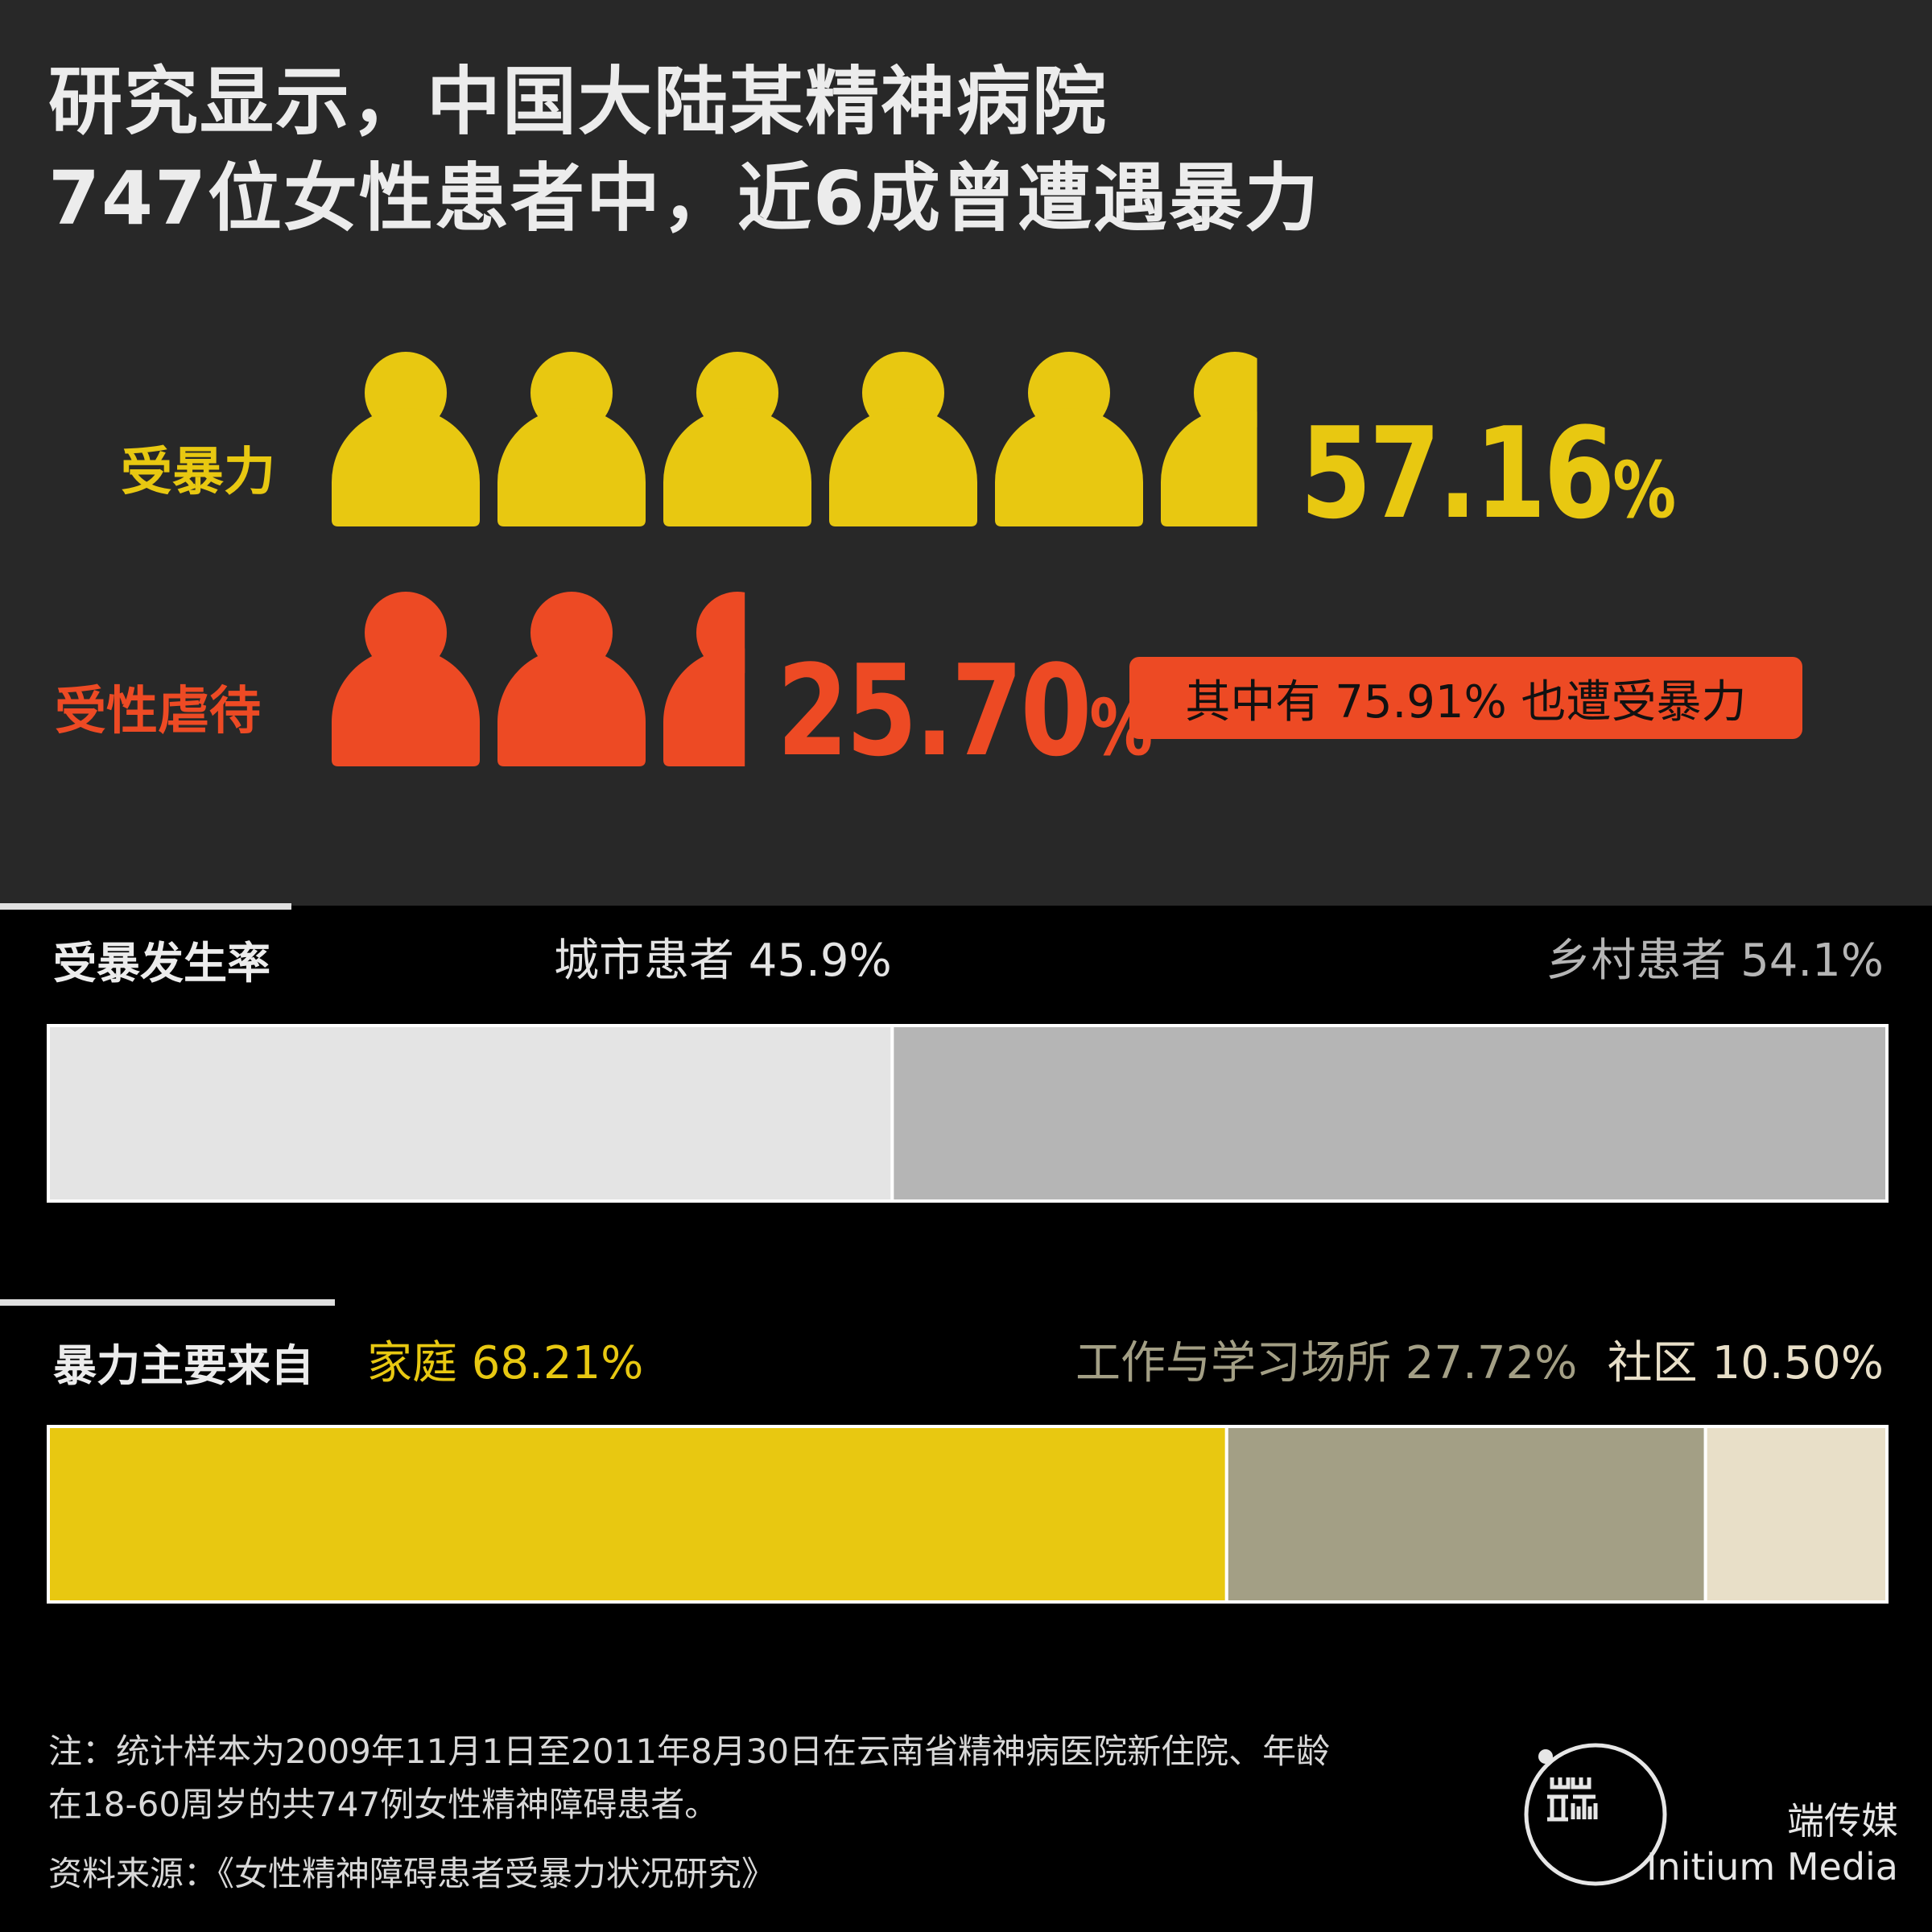 Image resolution: width=1932 pixels, height=1932 pixels. I want to click on violence-percentage: 57.16%, so click(1488, 473).